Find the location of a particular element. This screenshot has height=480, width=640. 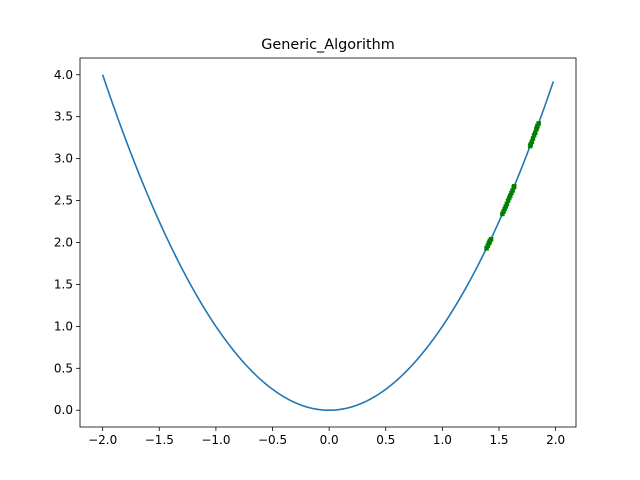

y-tick-label: 1.5 is located at coordinates (63, 284).